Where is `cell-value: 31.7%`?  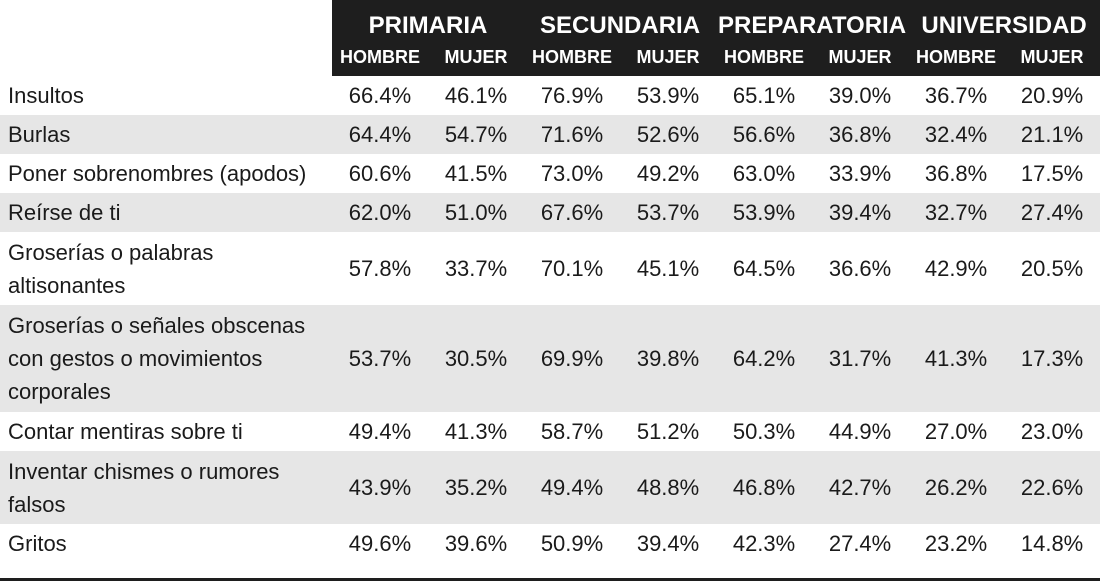
cell-value: 31.7% is located at coordinates (860, 358).